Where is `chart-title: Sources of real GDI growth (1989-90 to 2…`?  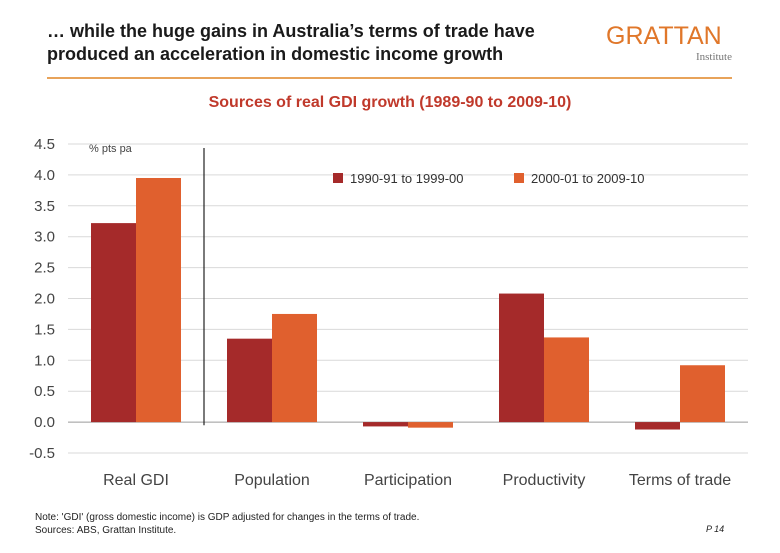 chart-title: Sources of real GDI growth (1989-90 to 2… is located at coordinates (390, 102).